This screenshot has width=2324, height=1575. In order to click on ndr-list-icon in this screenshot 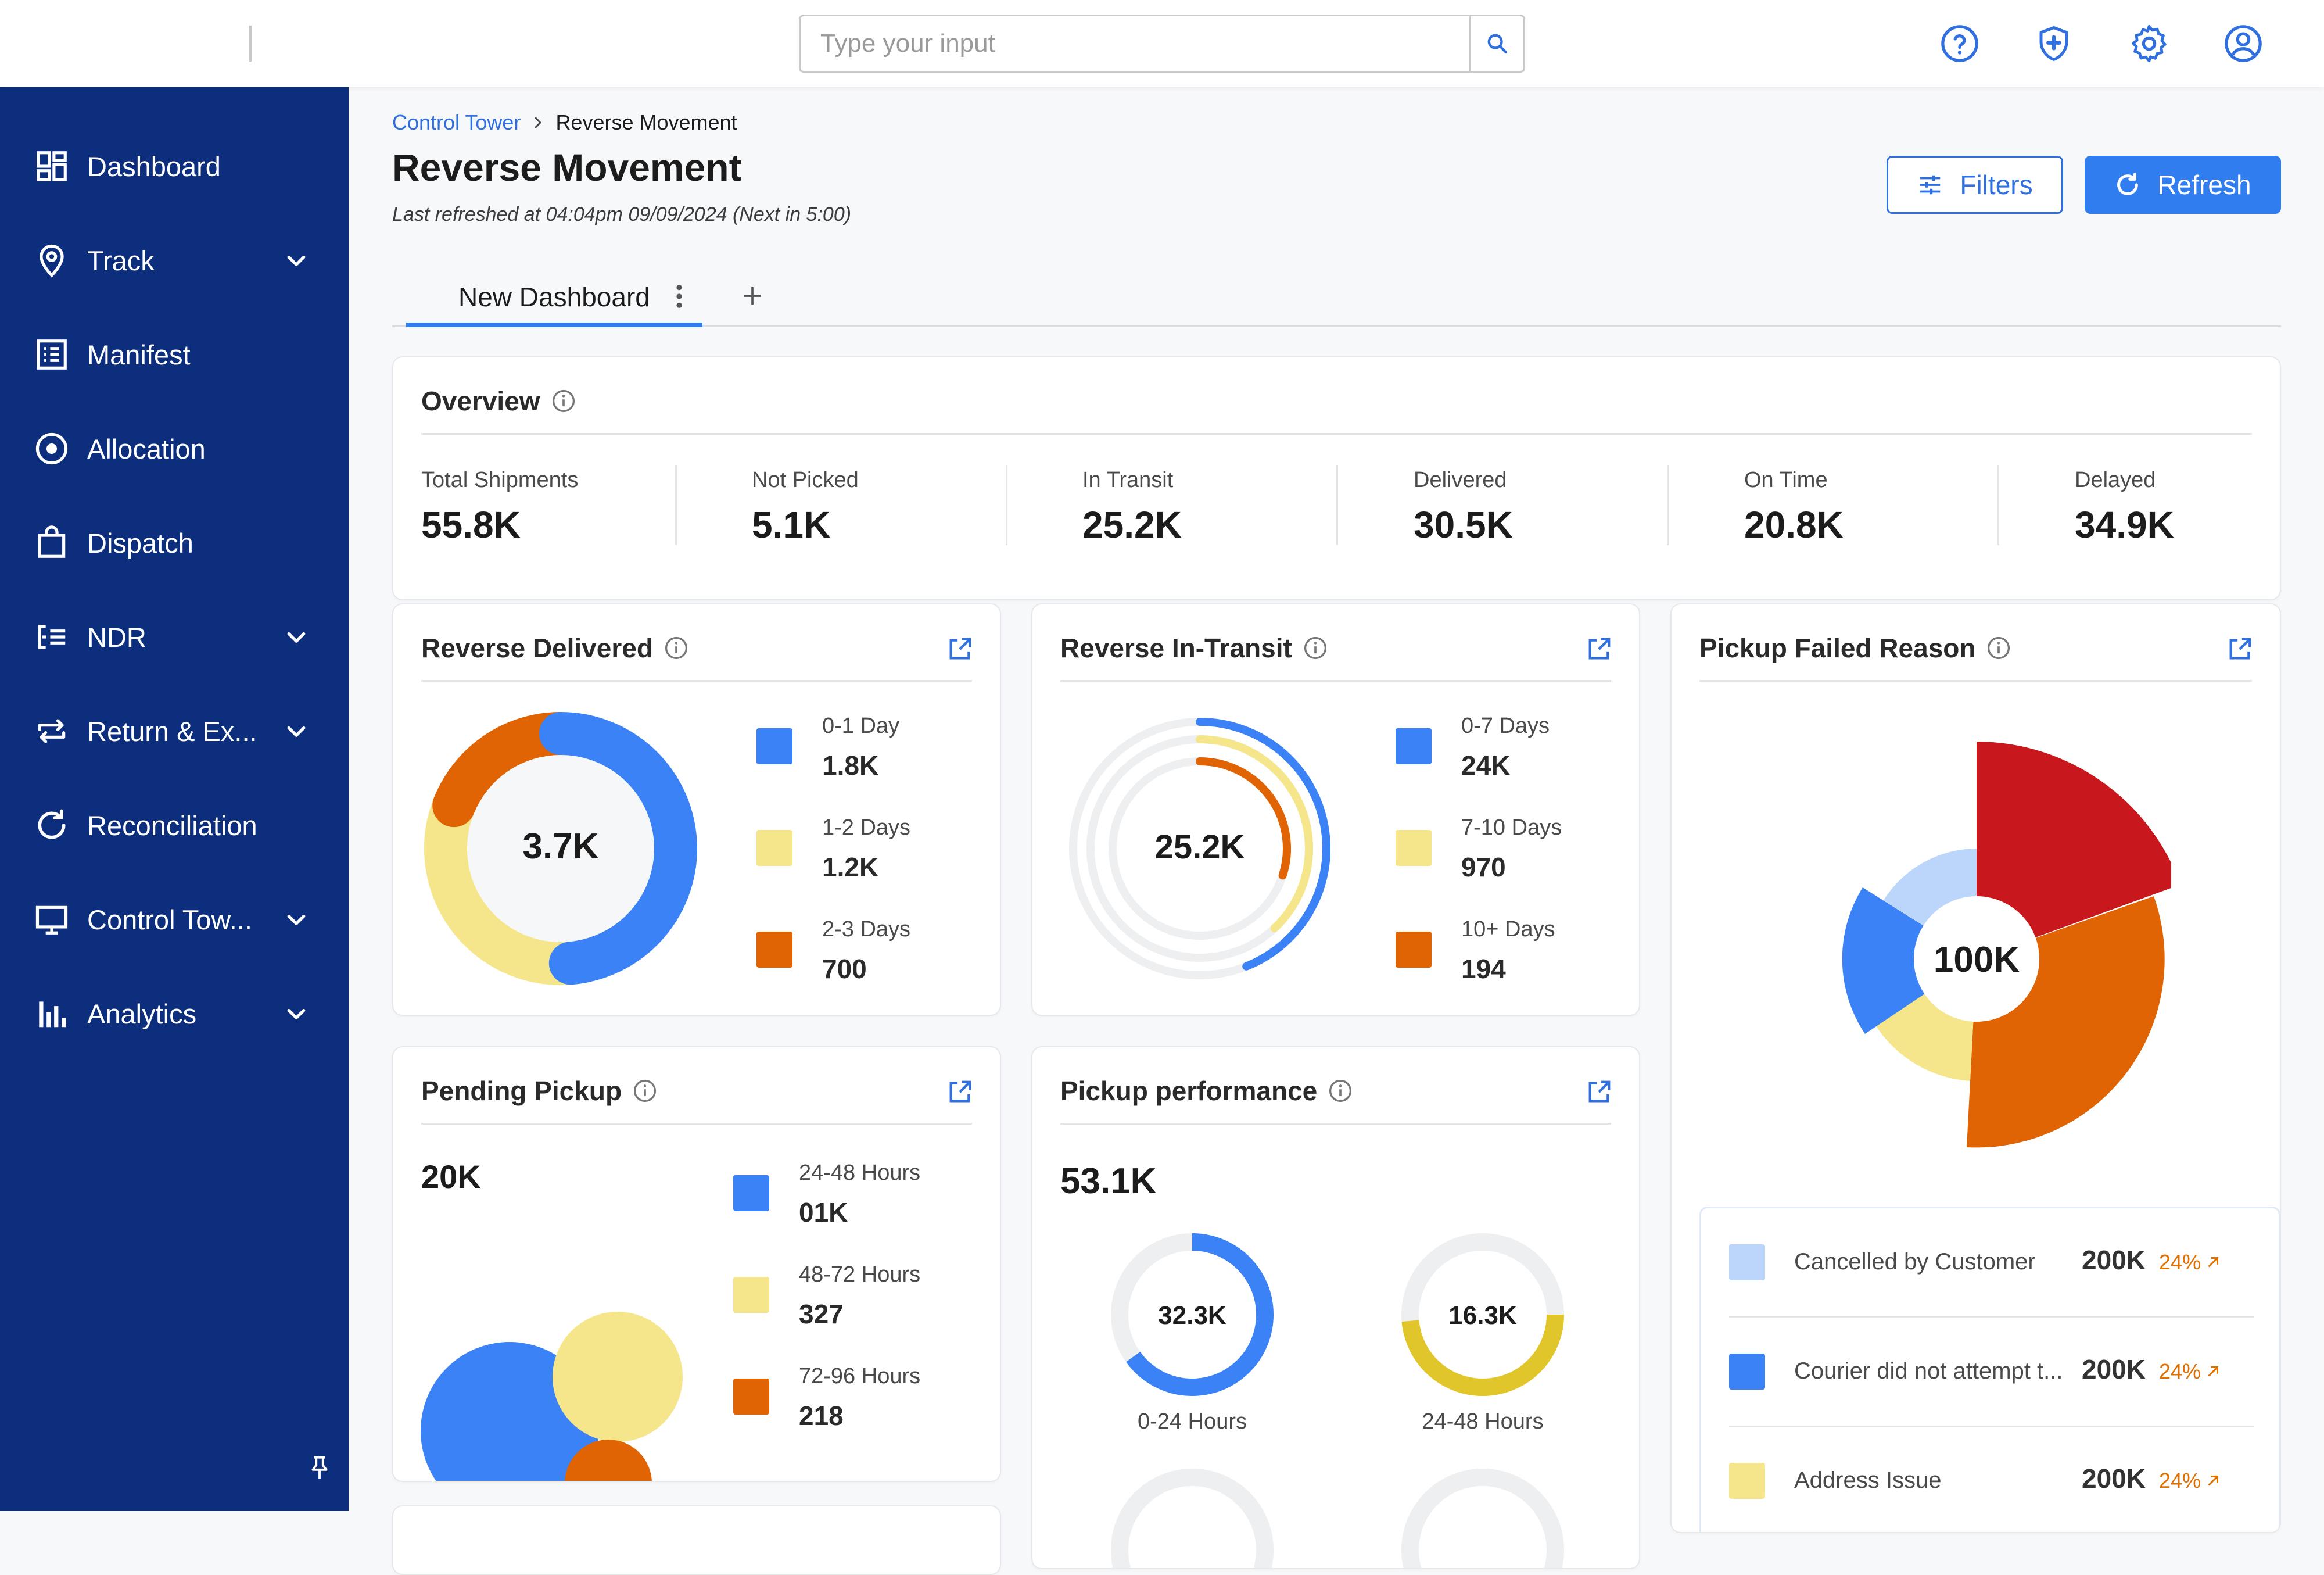, I will do `click(51, 637)`.